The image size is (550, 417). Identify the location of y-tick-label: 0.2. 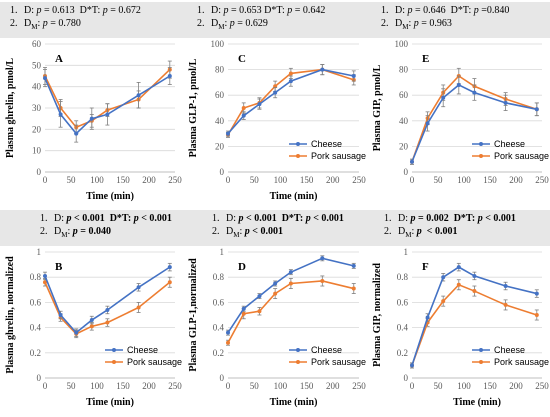
(35, 353).